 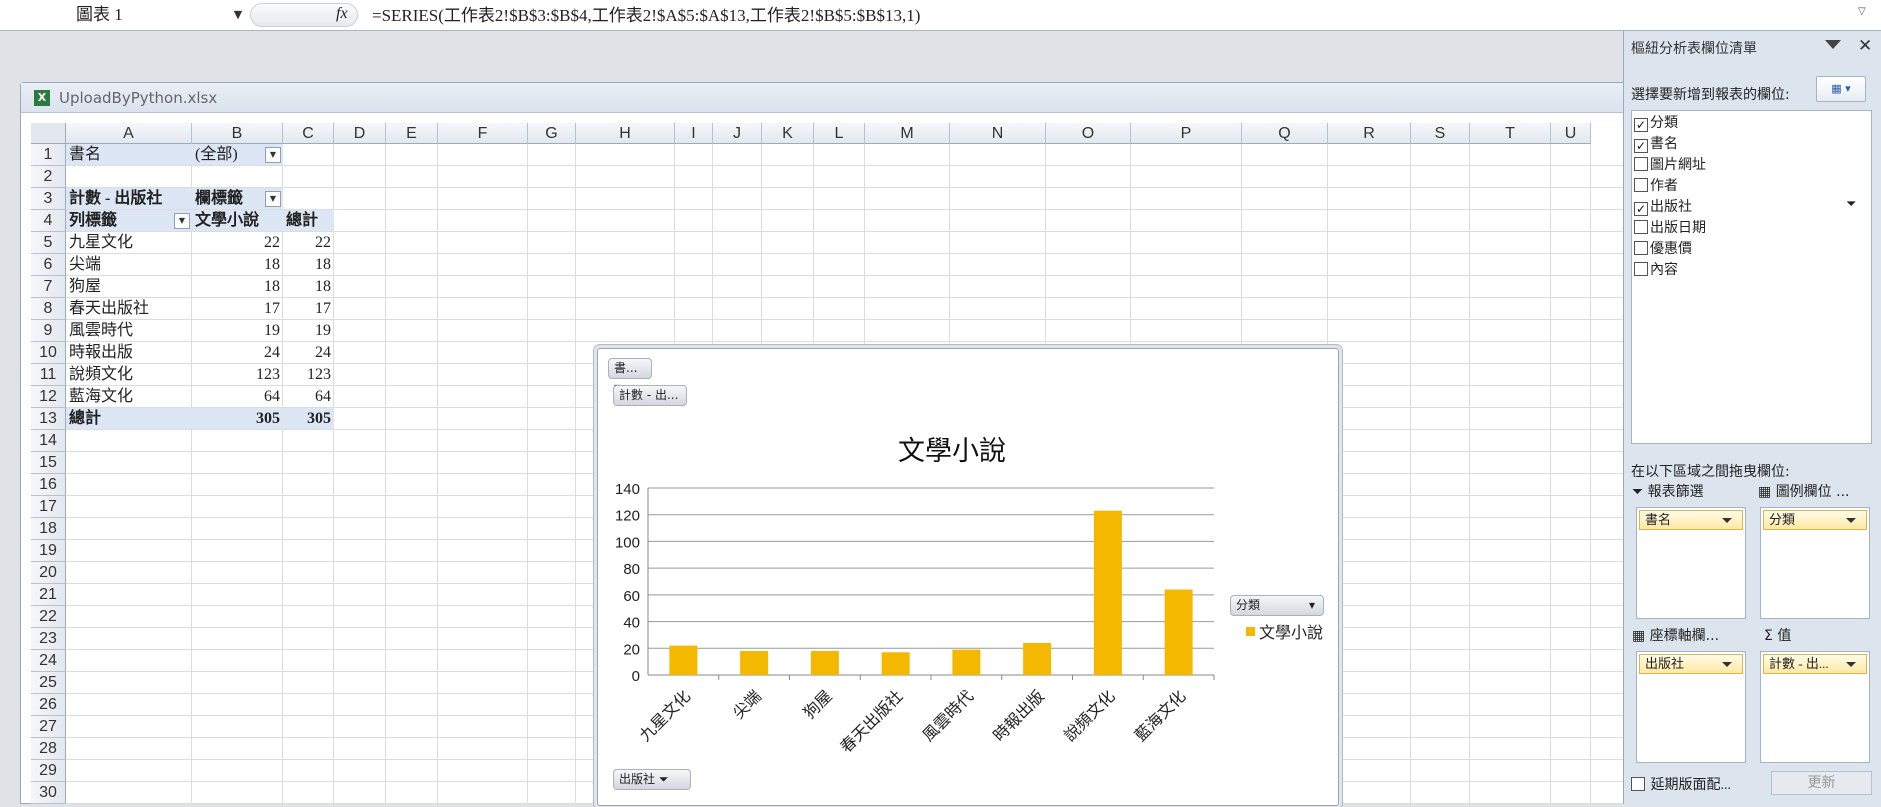 I want to click on pivot-row-total: 24, so click(x=323, y=352).